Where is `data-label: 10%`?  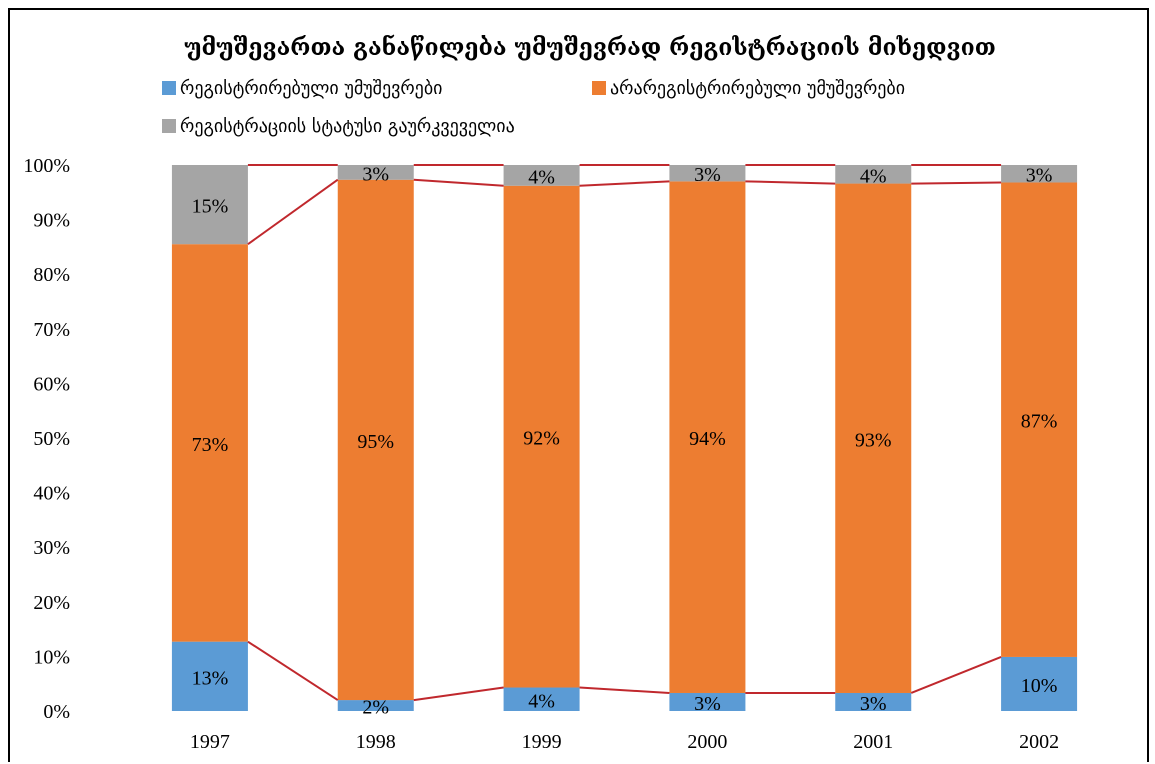 data-label: 10% is located at coordinates (1039, 686).